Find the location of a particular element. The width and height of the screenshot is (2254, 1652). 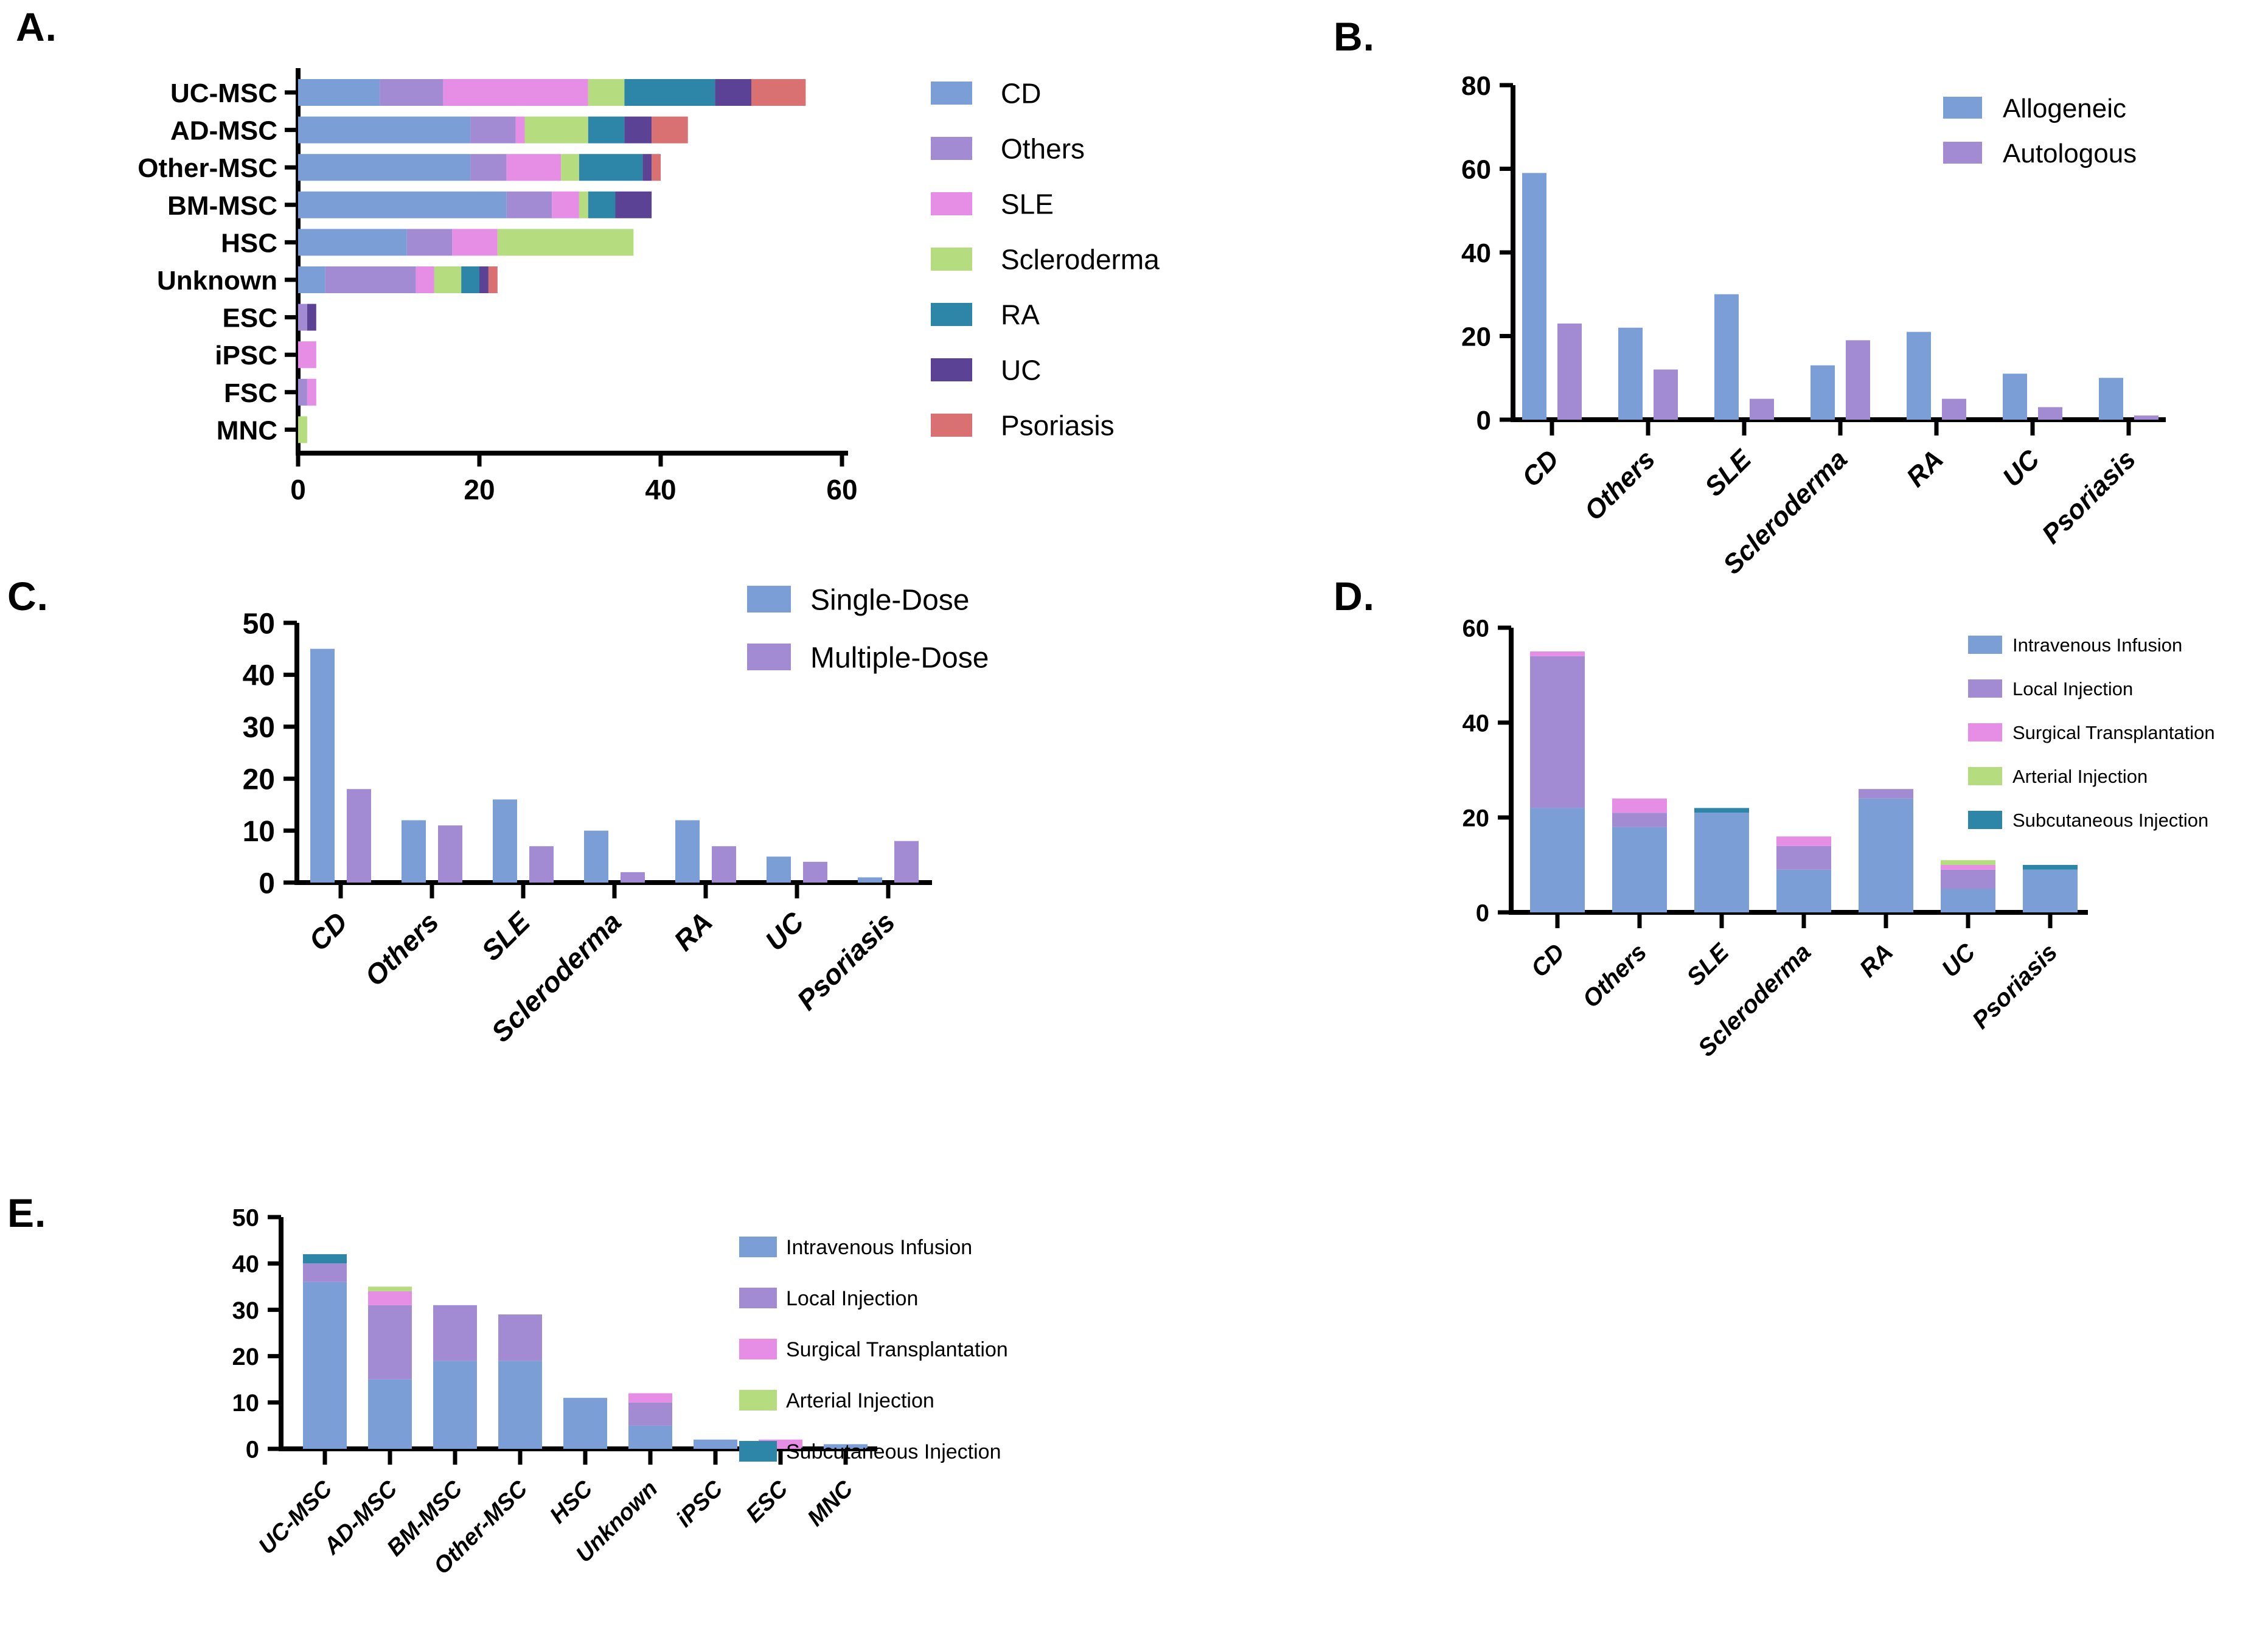

legend-swatch-Single-Dose is located at coordinates (769, 599).